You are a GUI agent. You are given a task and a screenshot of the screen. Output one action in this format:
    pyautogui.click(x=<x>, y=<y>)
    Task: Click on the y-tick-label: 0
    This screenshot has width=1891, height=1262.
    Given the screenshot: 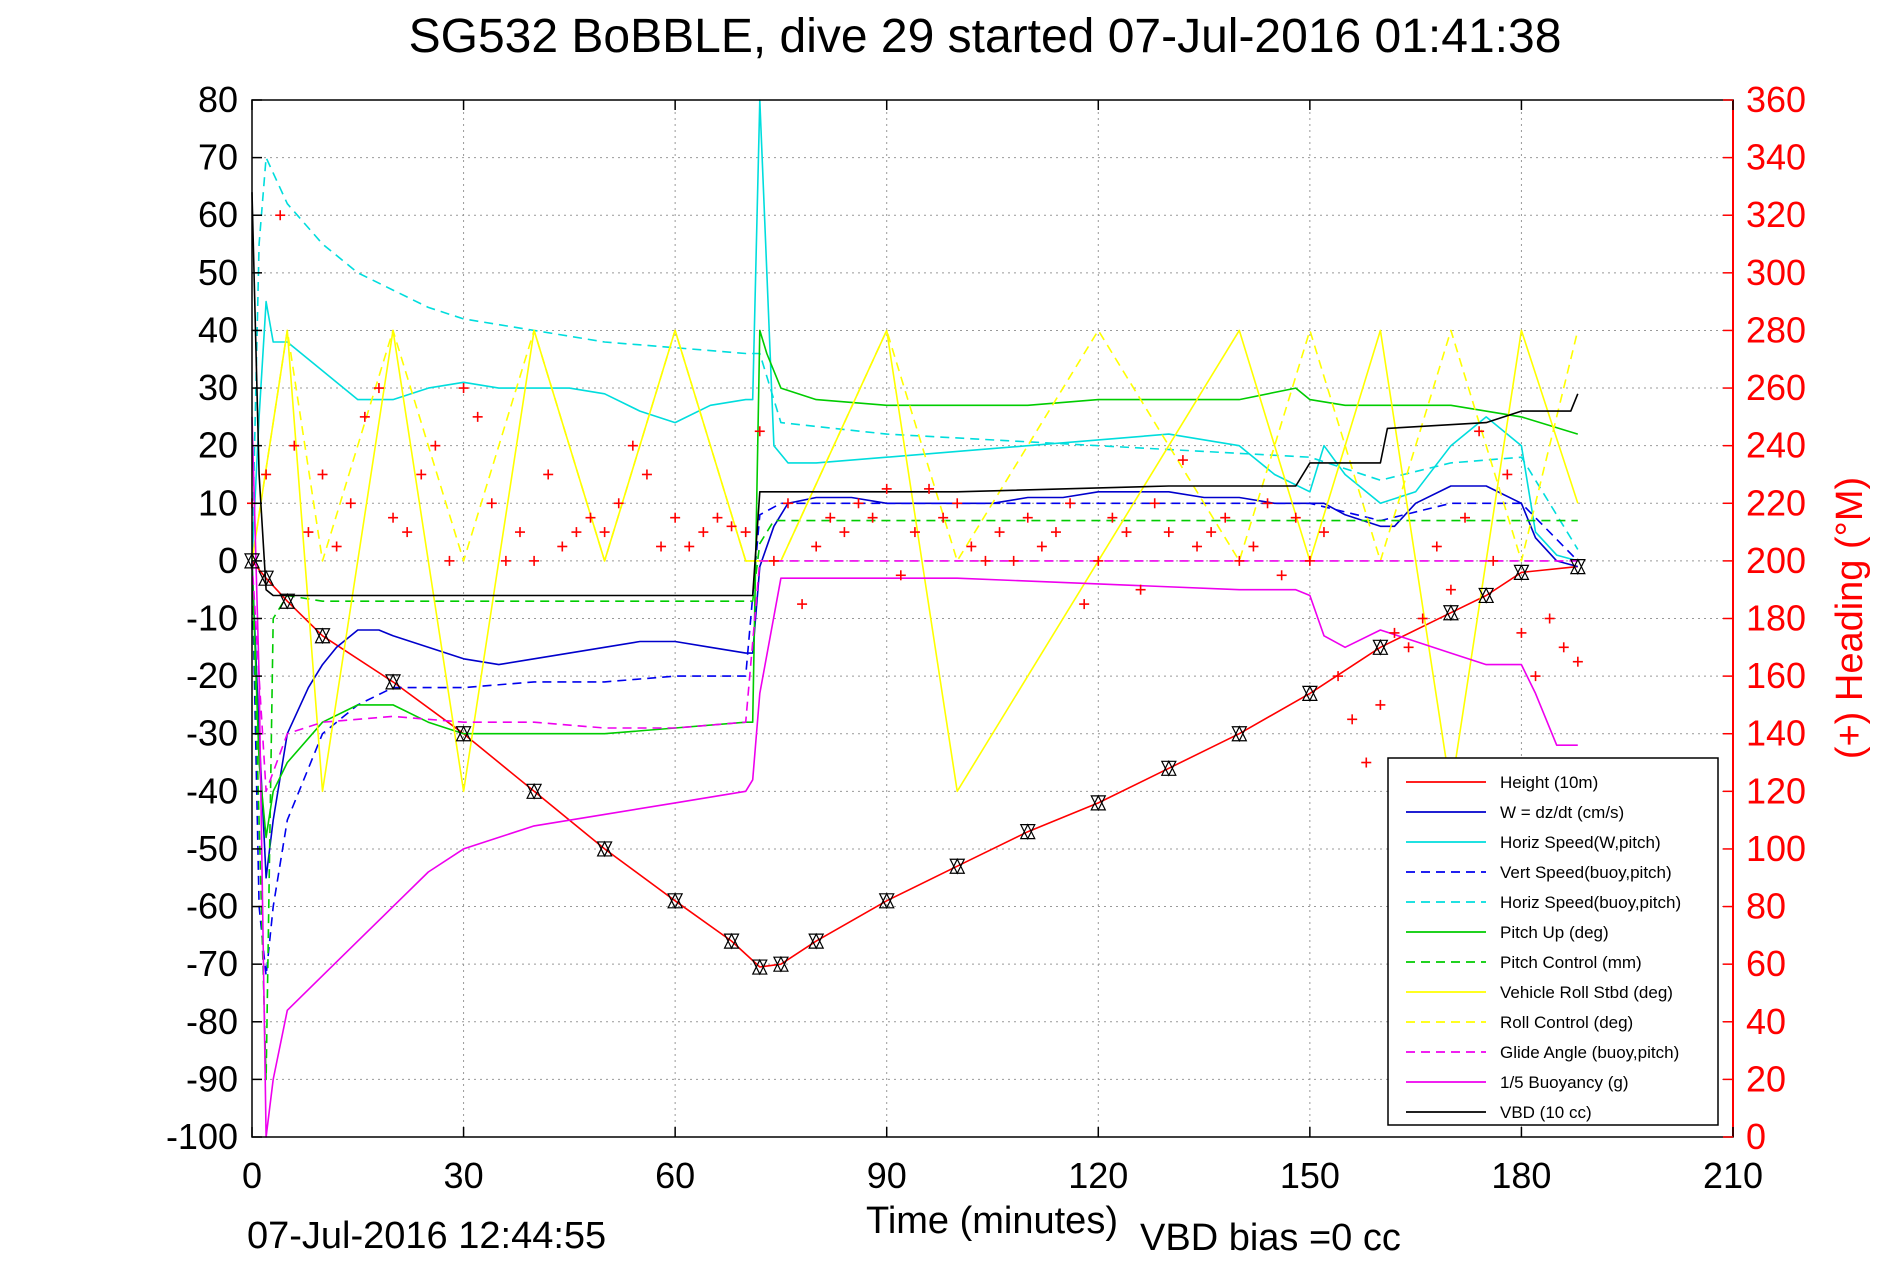 What is the action you would take?
    pyautogui.click(x=228, y=560)
    